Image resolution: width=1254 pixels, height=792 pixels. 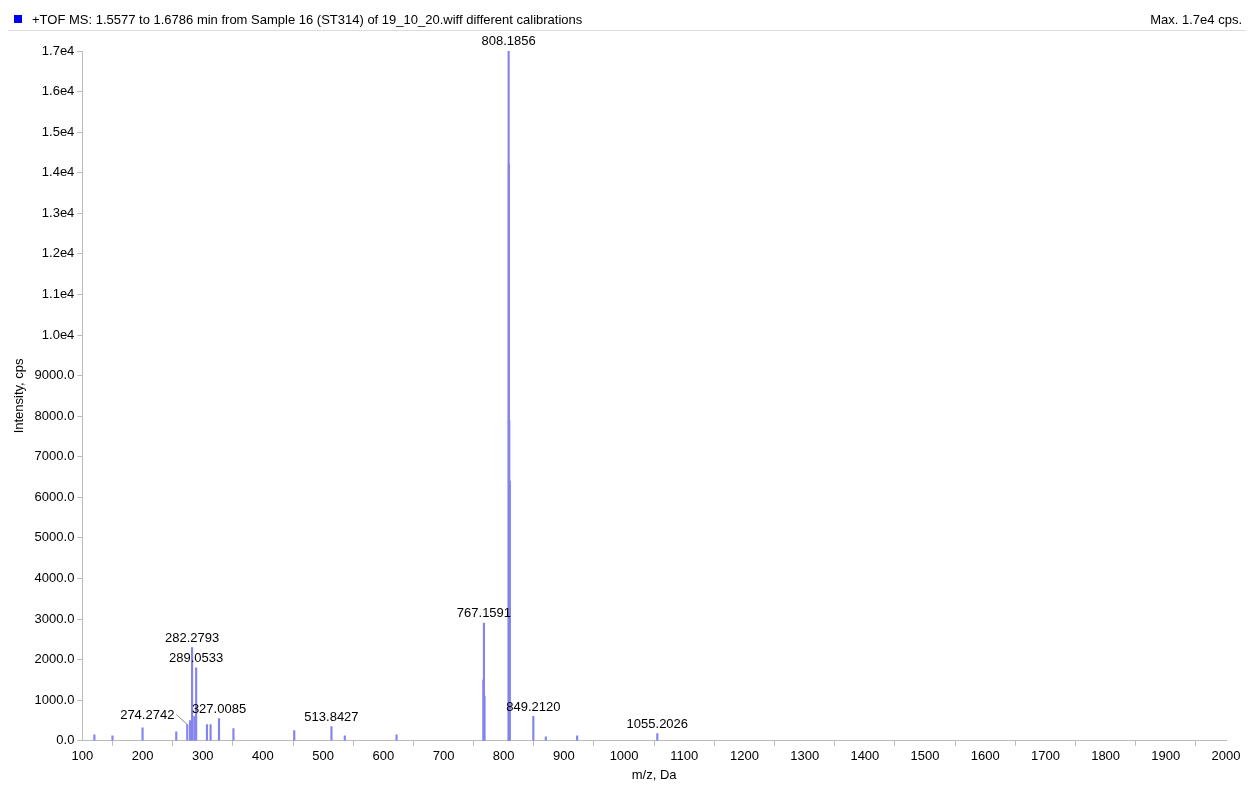 I want to click on x-tick-label: 800, so click(x=503, y=756).